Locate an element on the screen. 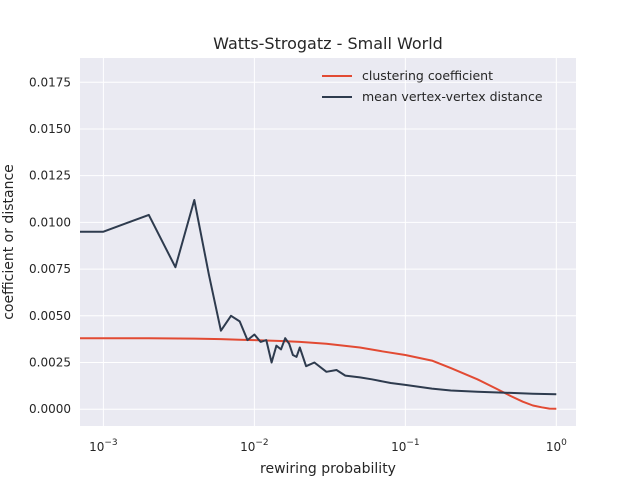 The width and height of the screenshot is (640, 480). y-tick-label: 0.0150 is located at coordinates (50, 129).